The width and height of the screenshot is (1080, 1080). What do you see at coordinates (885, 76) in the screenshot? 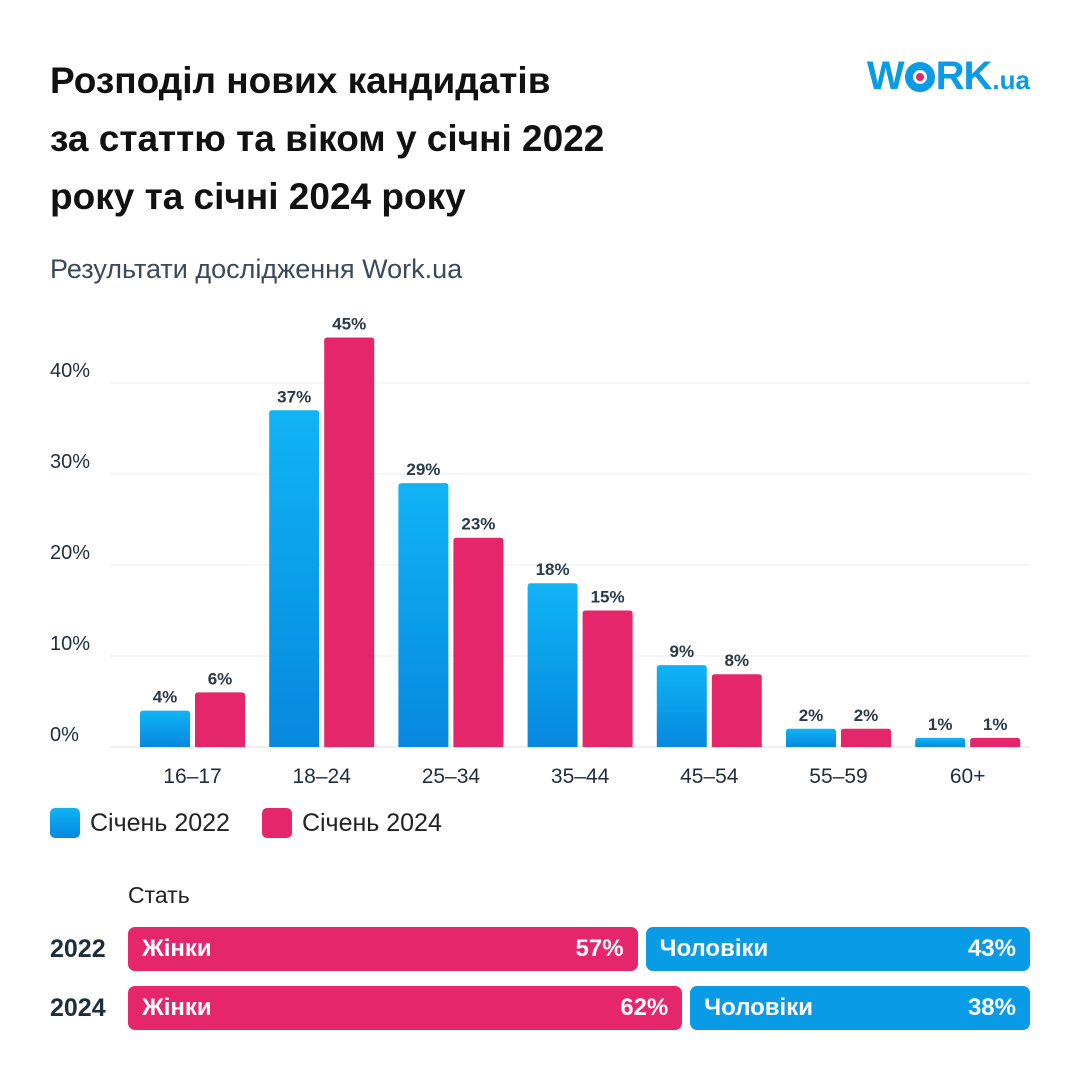
I see `logo-prefix: W` at bounding box center [885, 76].